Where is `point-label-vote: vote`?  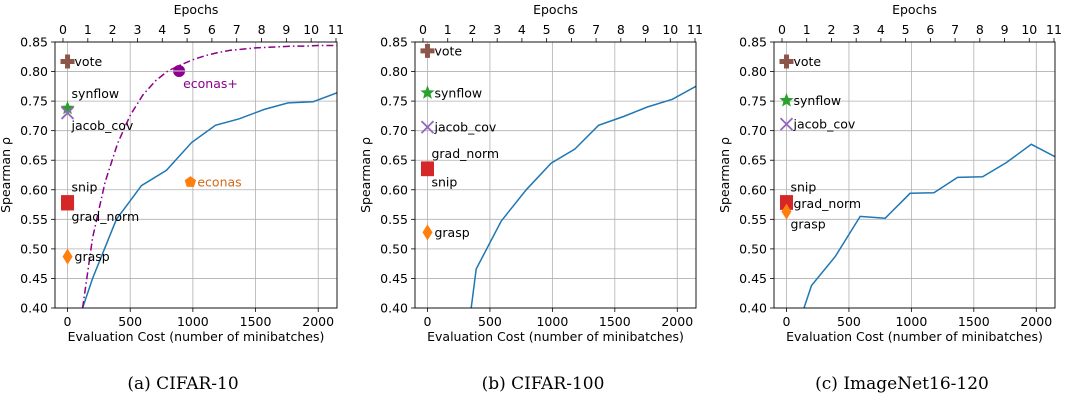 point-label-vote: vote is located at coordinates (448, 50).